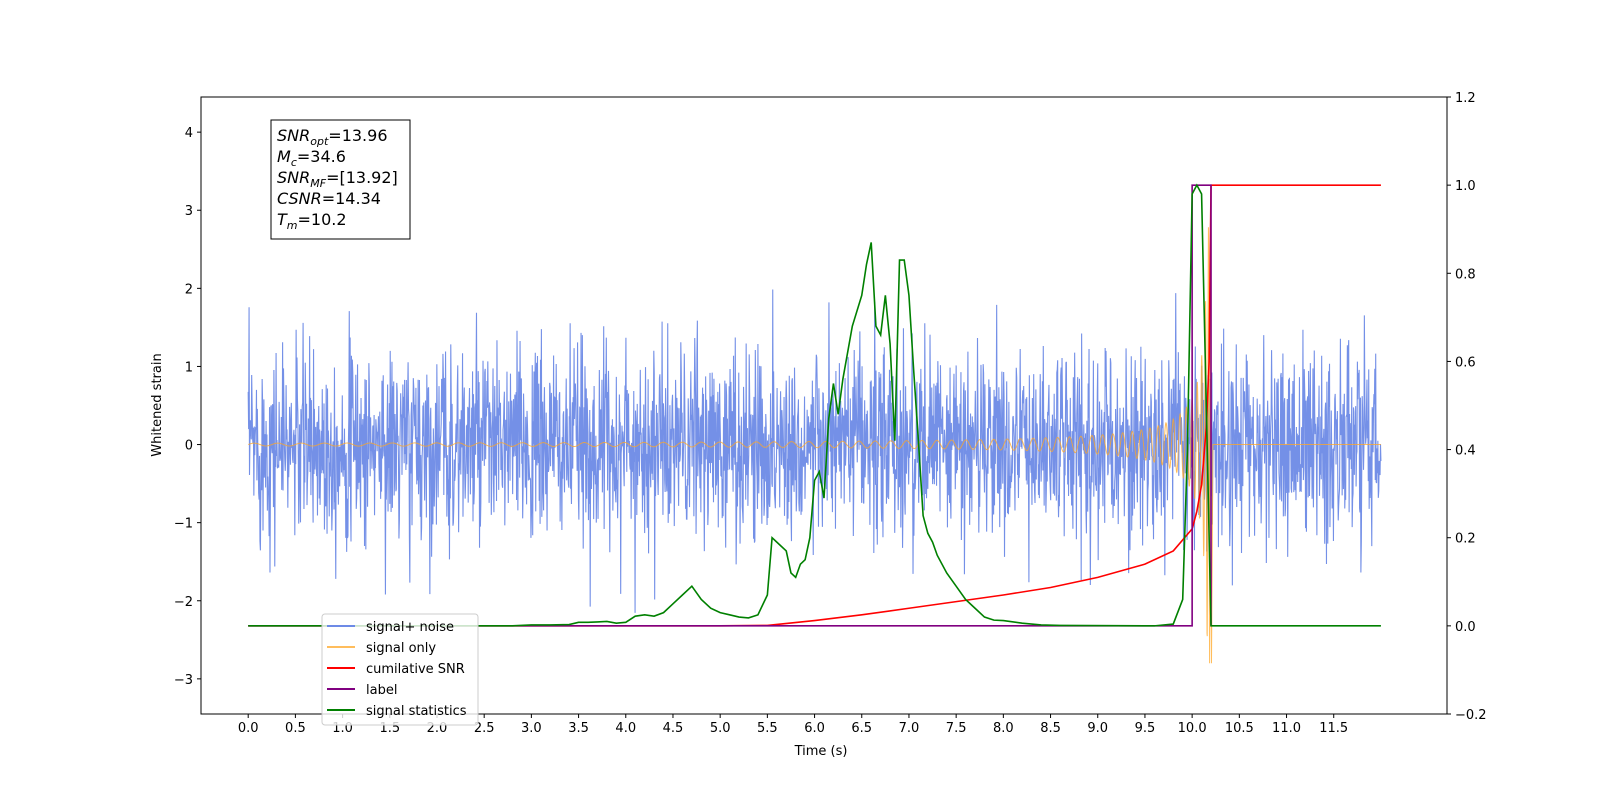 Image resolution: width=1600 pixels, height=800 pixels. I want to click on x-tick-label: 0.0, so click(248, 728).